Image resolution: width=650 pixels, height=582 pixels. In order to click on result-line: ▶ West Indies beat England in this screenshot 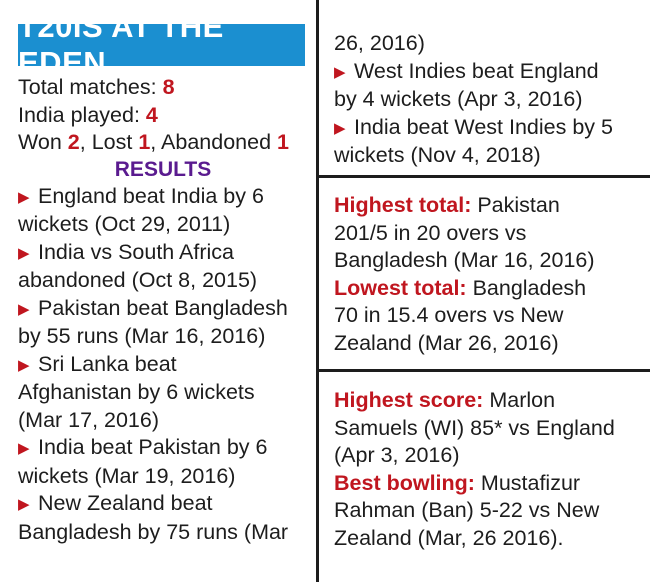, I will do `click(486, 72)`.